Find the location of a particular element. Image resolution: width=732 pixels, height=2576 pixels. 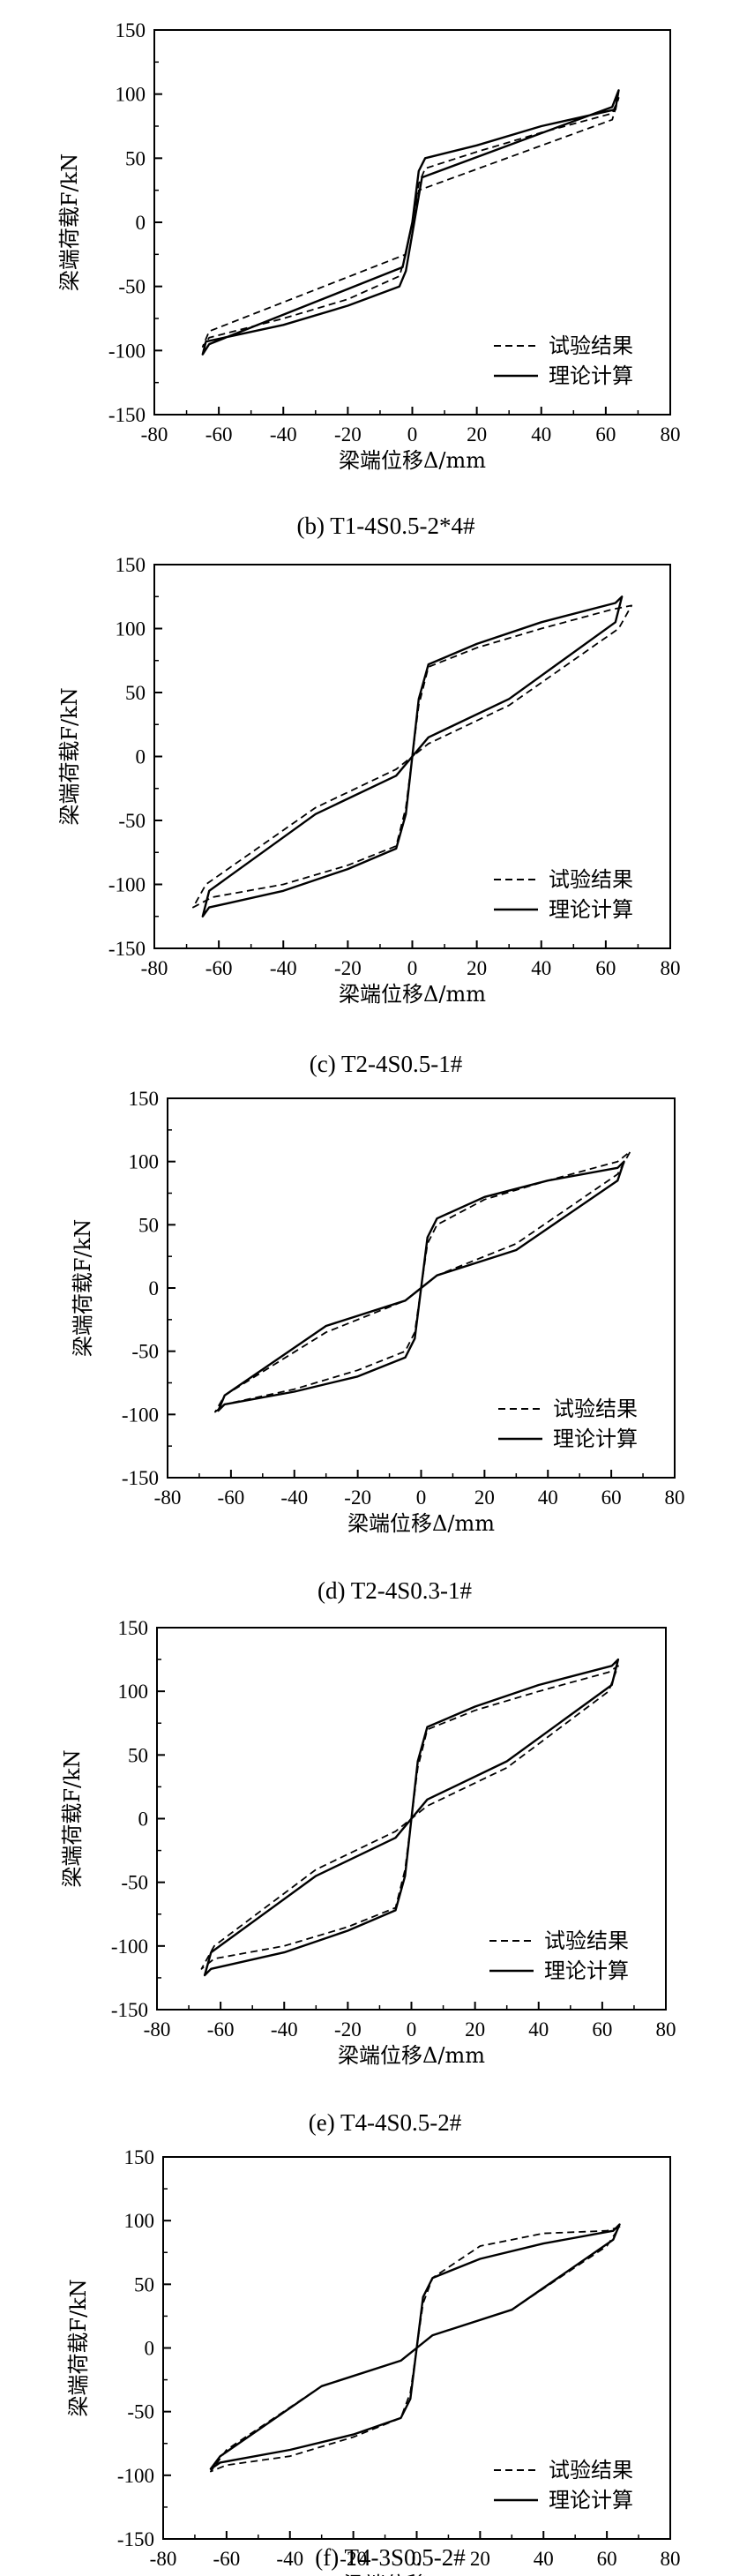

figure-caption: (e) T4-4S0.5-2# is located at coordinates (385, 2123).